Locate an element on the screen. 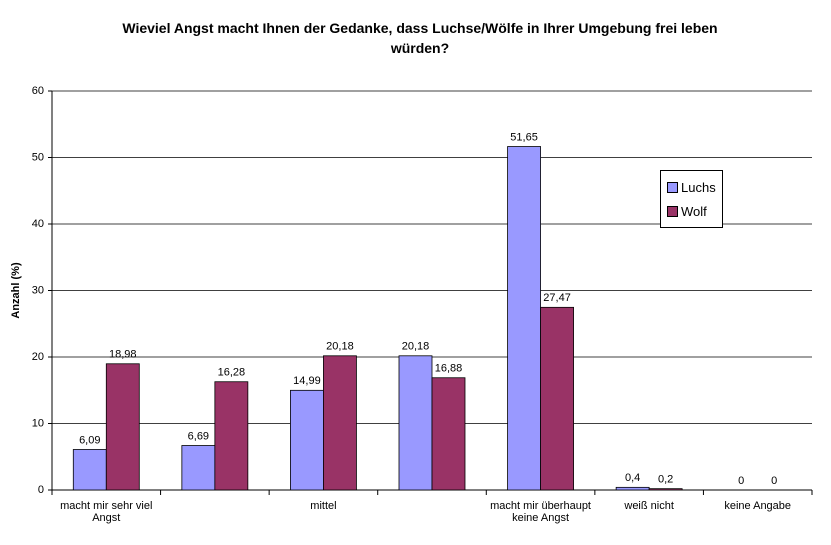  legend-label: Wolf is located at coordinates (694, 211).